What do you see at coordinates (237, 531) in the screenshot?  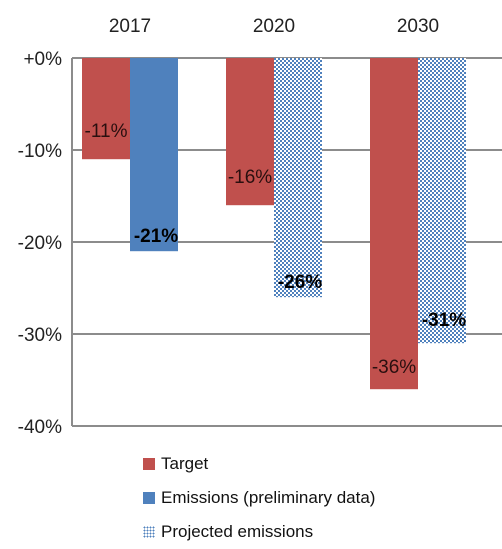 I see `legend-label-projected: Projected emissions` at bounding box center [237, 531].